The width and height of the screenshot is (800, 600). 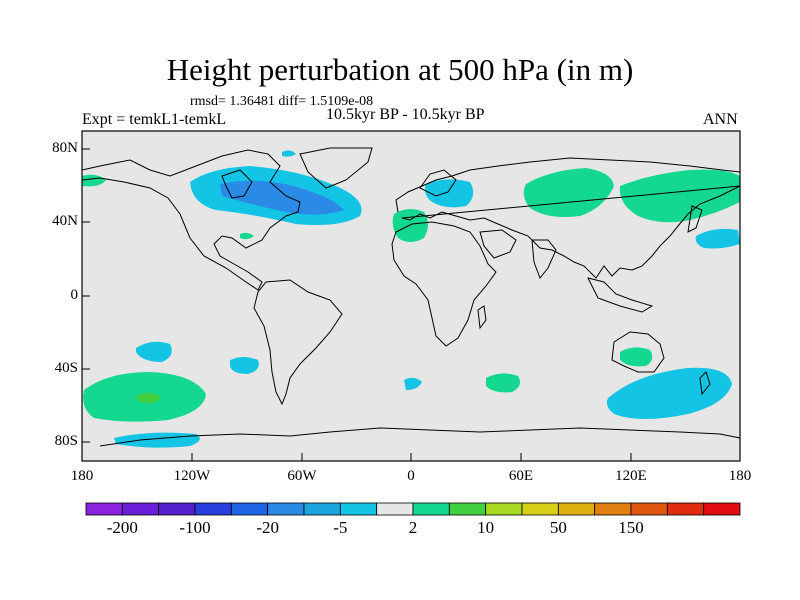 What do you see at coordinates (717, 238) in the screenshot?
I see `anomaly-north-pacific` at bounding box center [717, 238].